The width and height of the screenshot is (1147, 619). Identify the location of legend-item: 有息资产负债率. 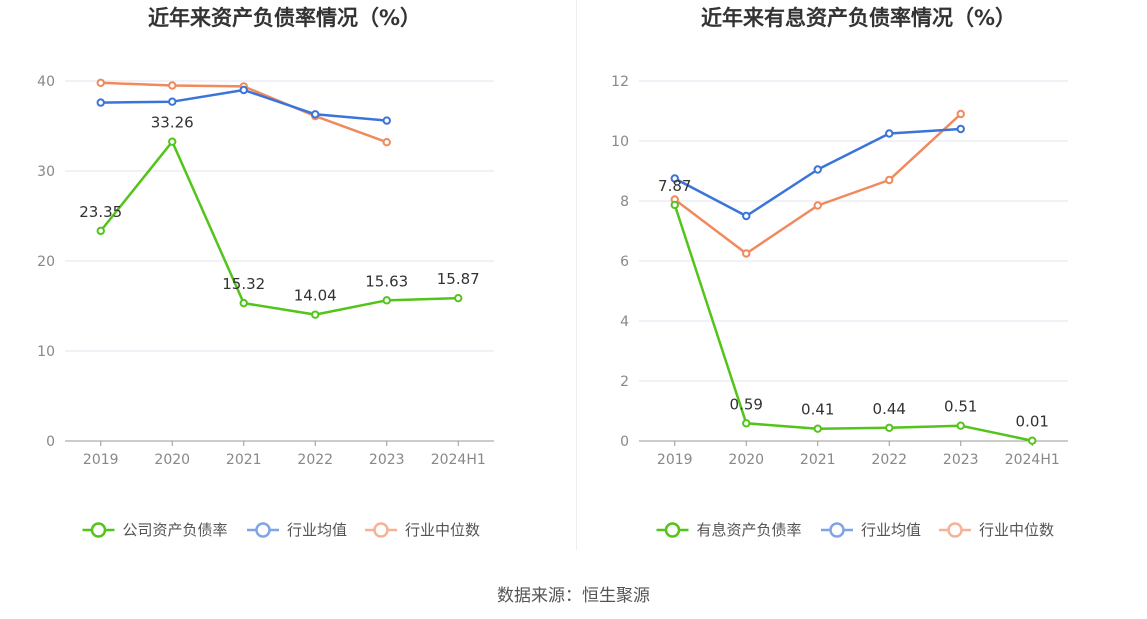
(729, 530).